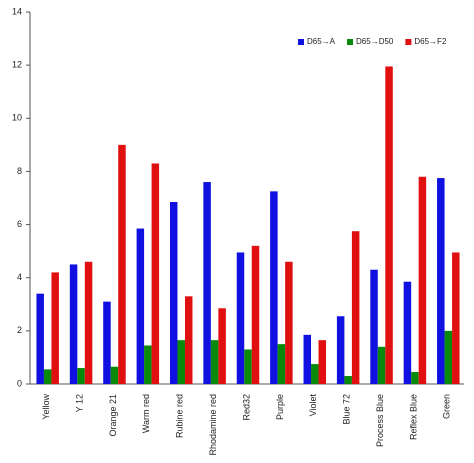 The height and width of the screenshot is (463, 474). Describe the element at coordinates (380, 420) in the screenshot. I see `x-tick-label: Process Blue` at that location.